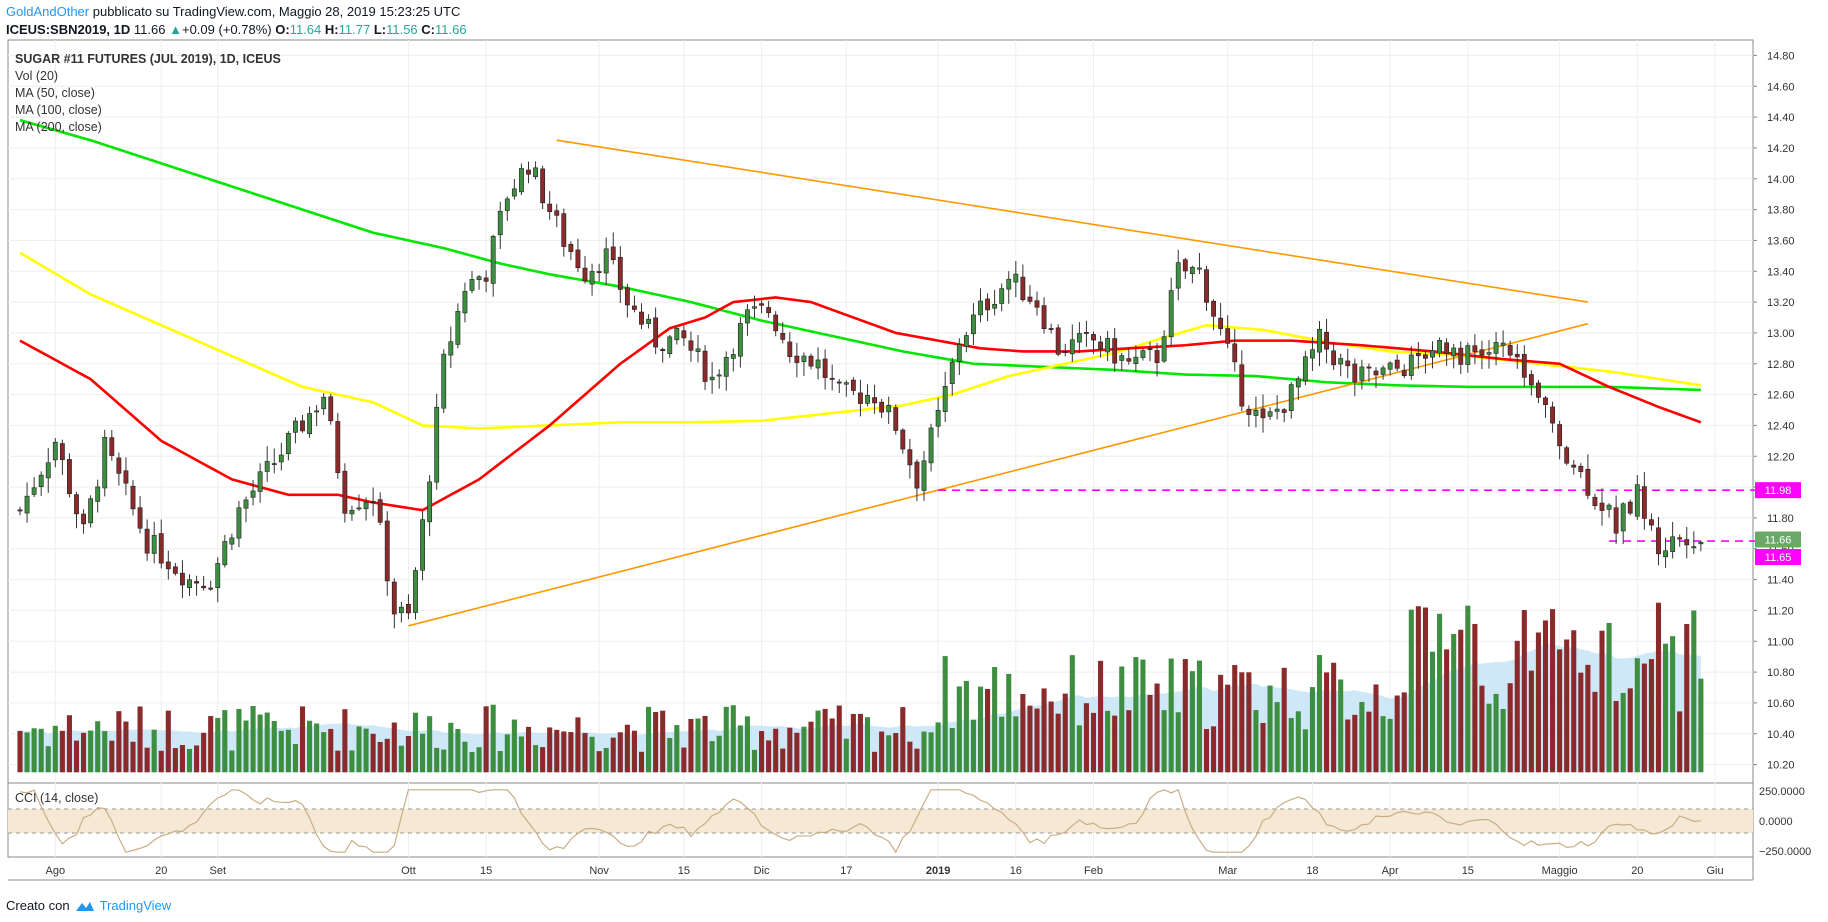 Image resolution: width=1828 pixels, height=922 pixels. I want to click on y-tick-label: 14.40, so click(1781, 118).